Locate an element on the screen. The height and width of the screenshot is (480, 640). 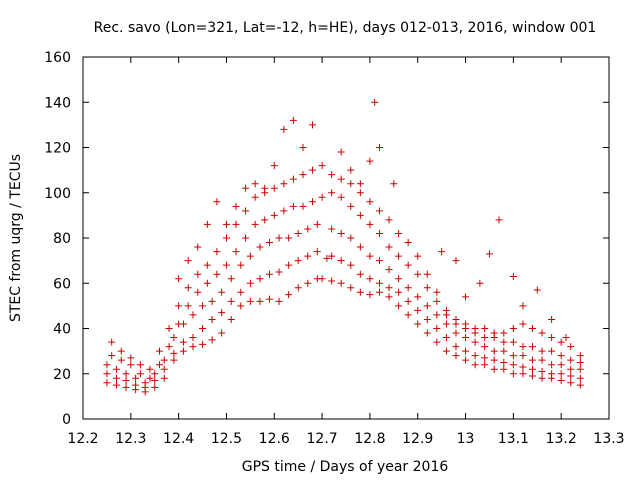
x-tick-label: 12.4 is located at coordinates (178, 439).